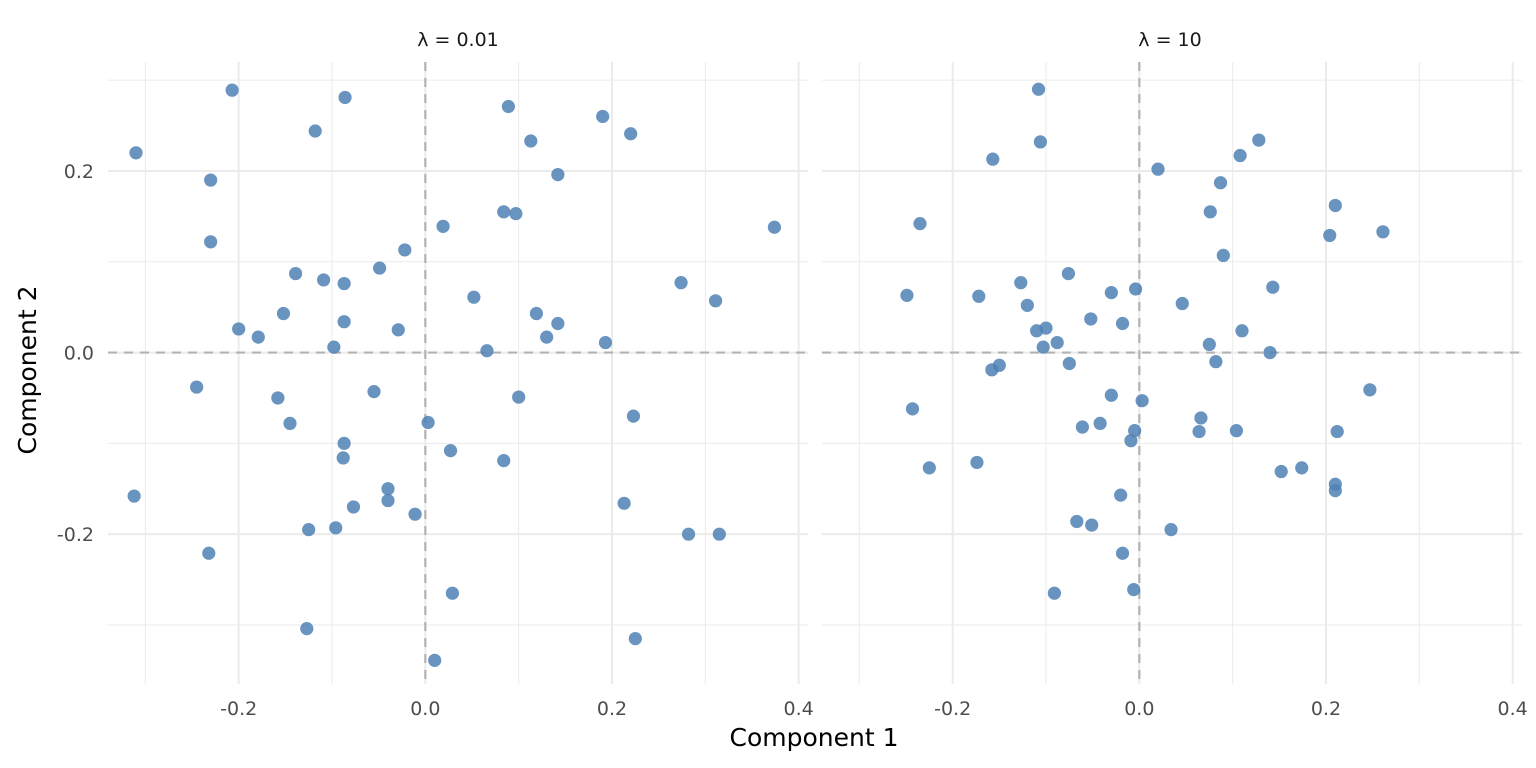  Describe the element at coordinates (809, 40) in the screenshot. I see `panel-strips: λ = 0.01 λ = 10` at that location.